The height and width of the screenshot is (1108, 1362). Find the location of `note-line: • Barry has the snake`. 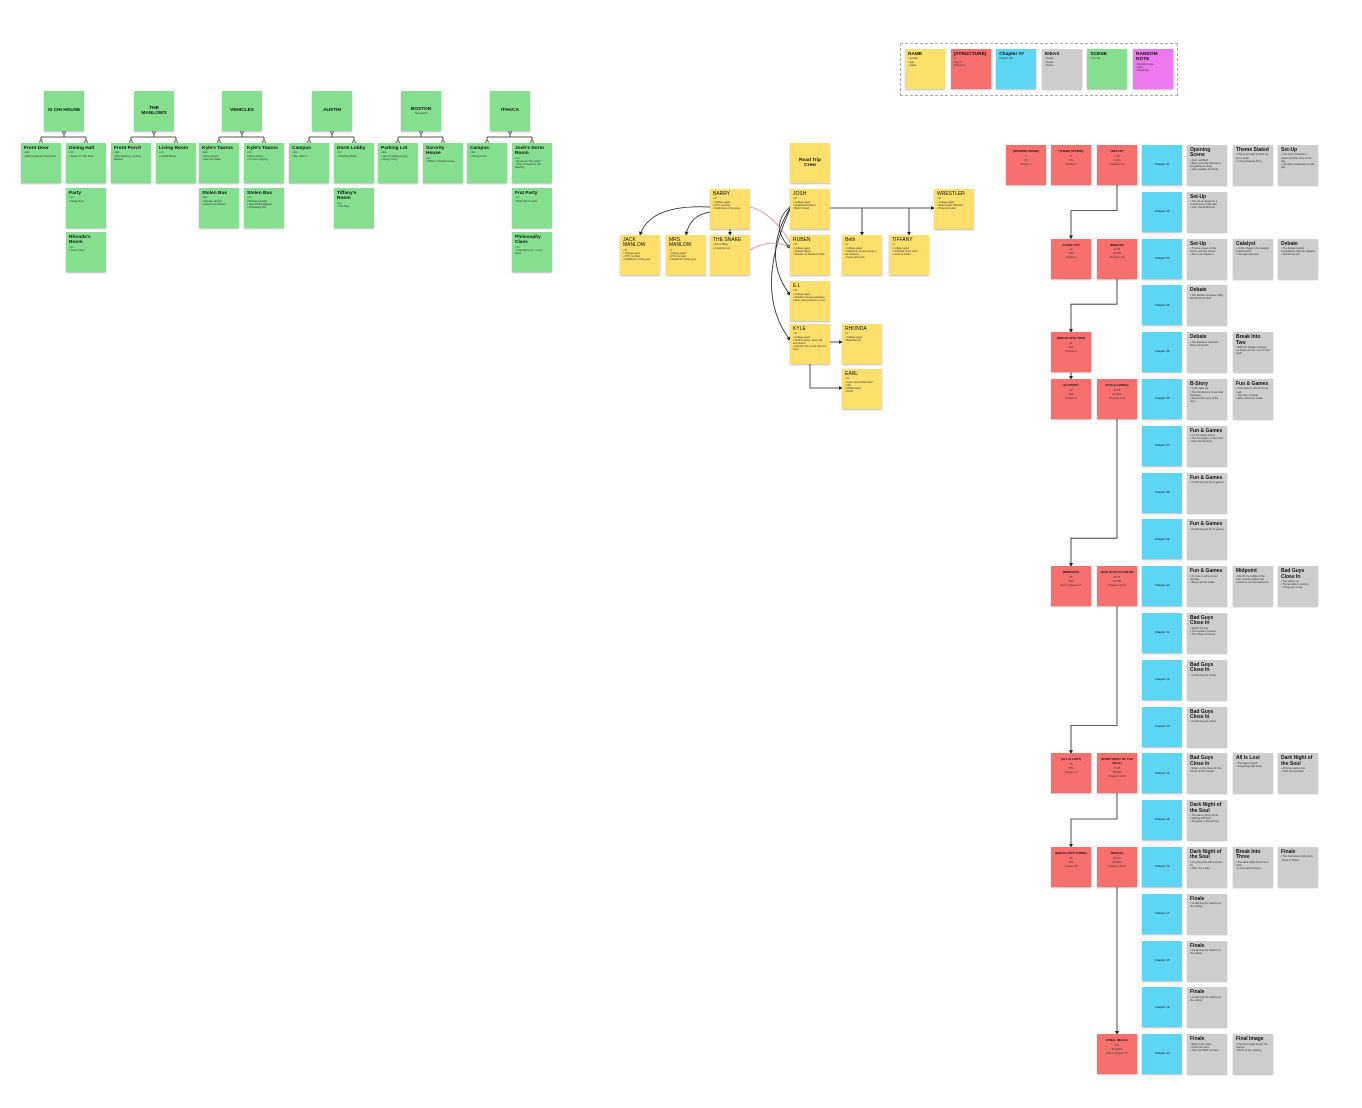

note-line: • Barry has the snake is located at coordinates (1202, 582).